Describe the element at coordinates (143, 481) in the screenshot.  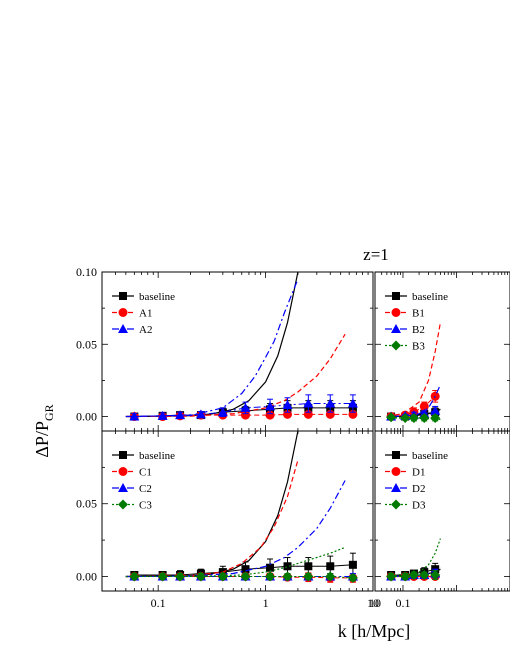
I see `legend: baseline C1 C2 C3` at that location.